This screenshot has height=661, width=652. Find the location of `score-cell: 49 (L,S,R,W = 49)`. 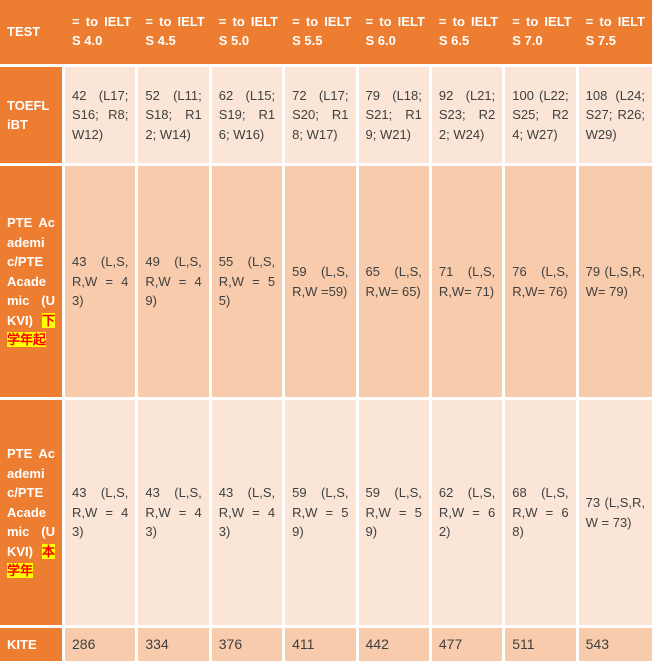

score-cell: 49 (L,S,R,W = 49) is located at coordinates (175, 283).